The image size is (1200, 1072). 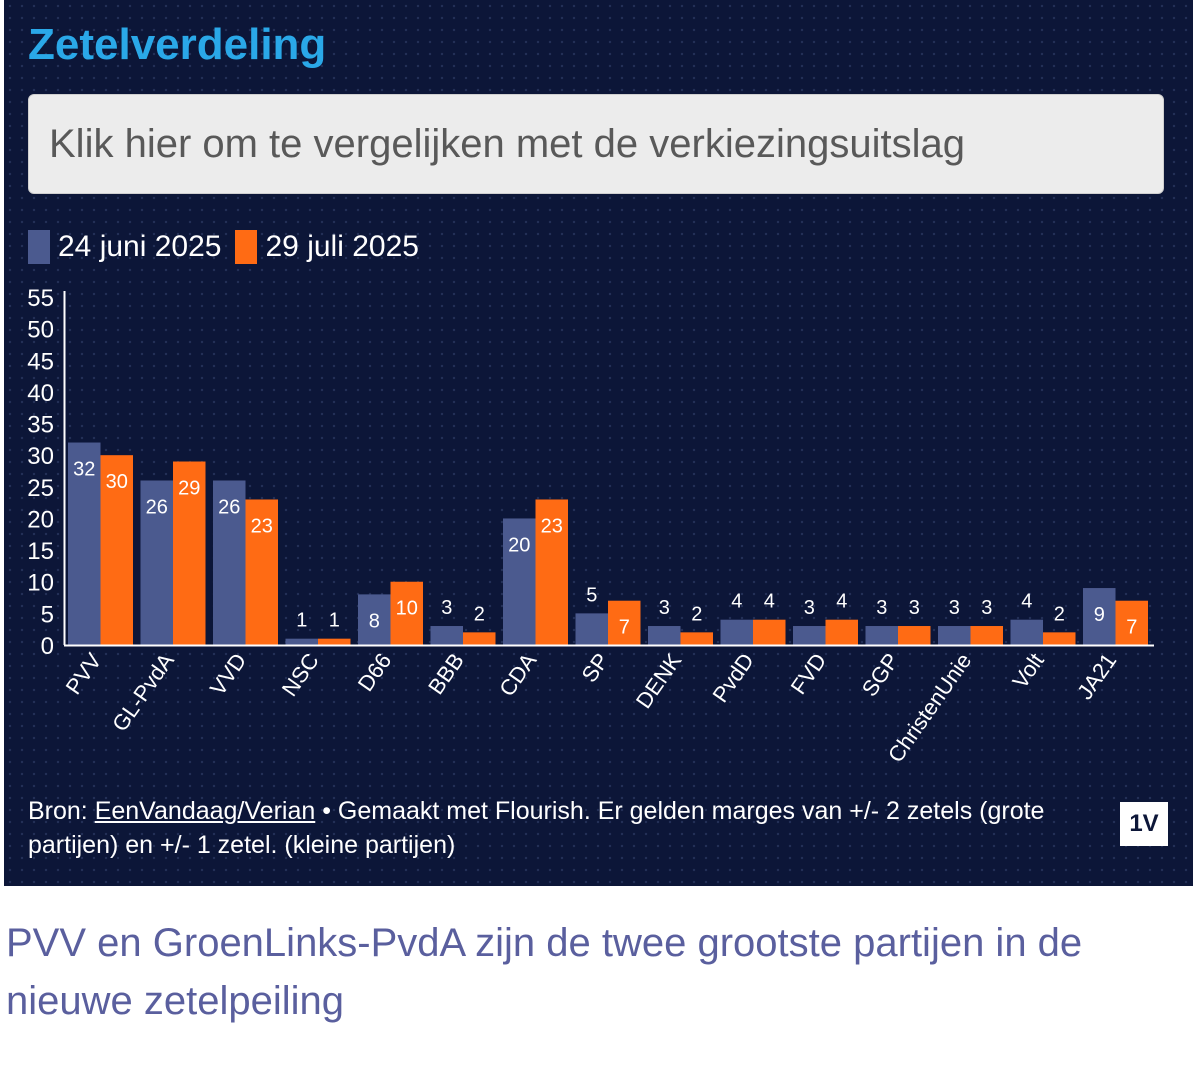 I want to click on x-tick-label: VVD, so click(x=228, y=674).